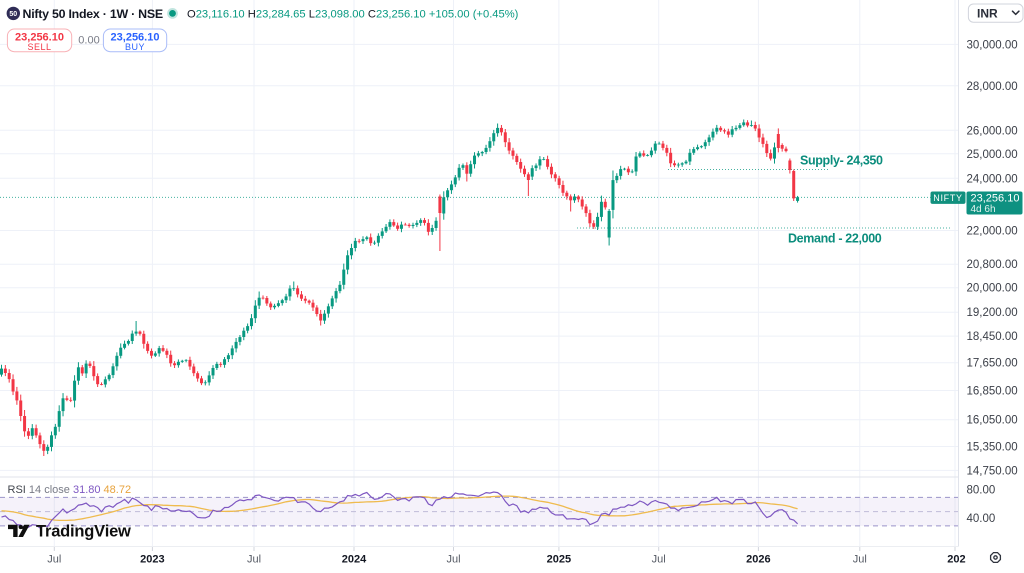 The width and height of the screenshot is (1024, 573). I want to click on svg-text: 19,200.00, so click(992, 313).